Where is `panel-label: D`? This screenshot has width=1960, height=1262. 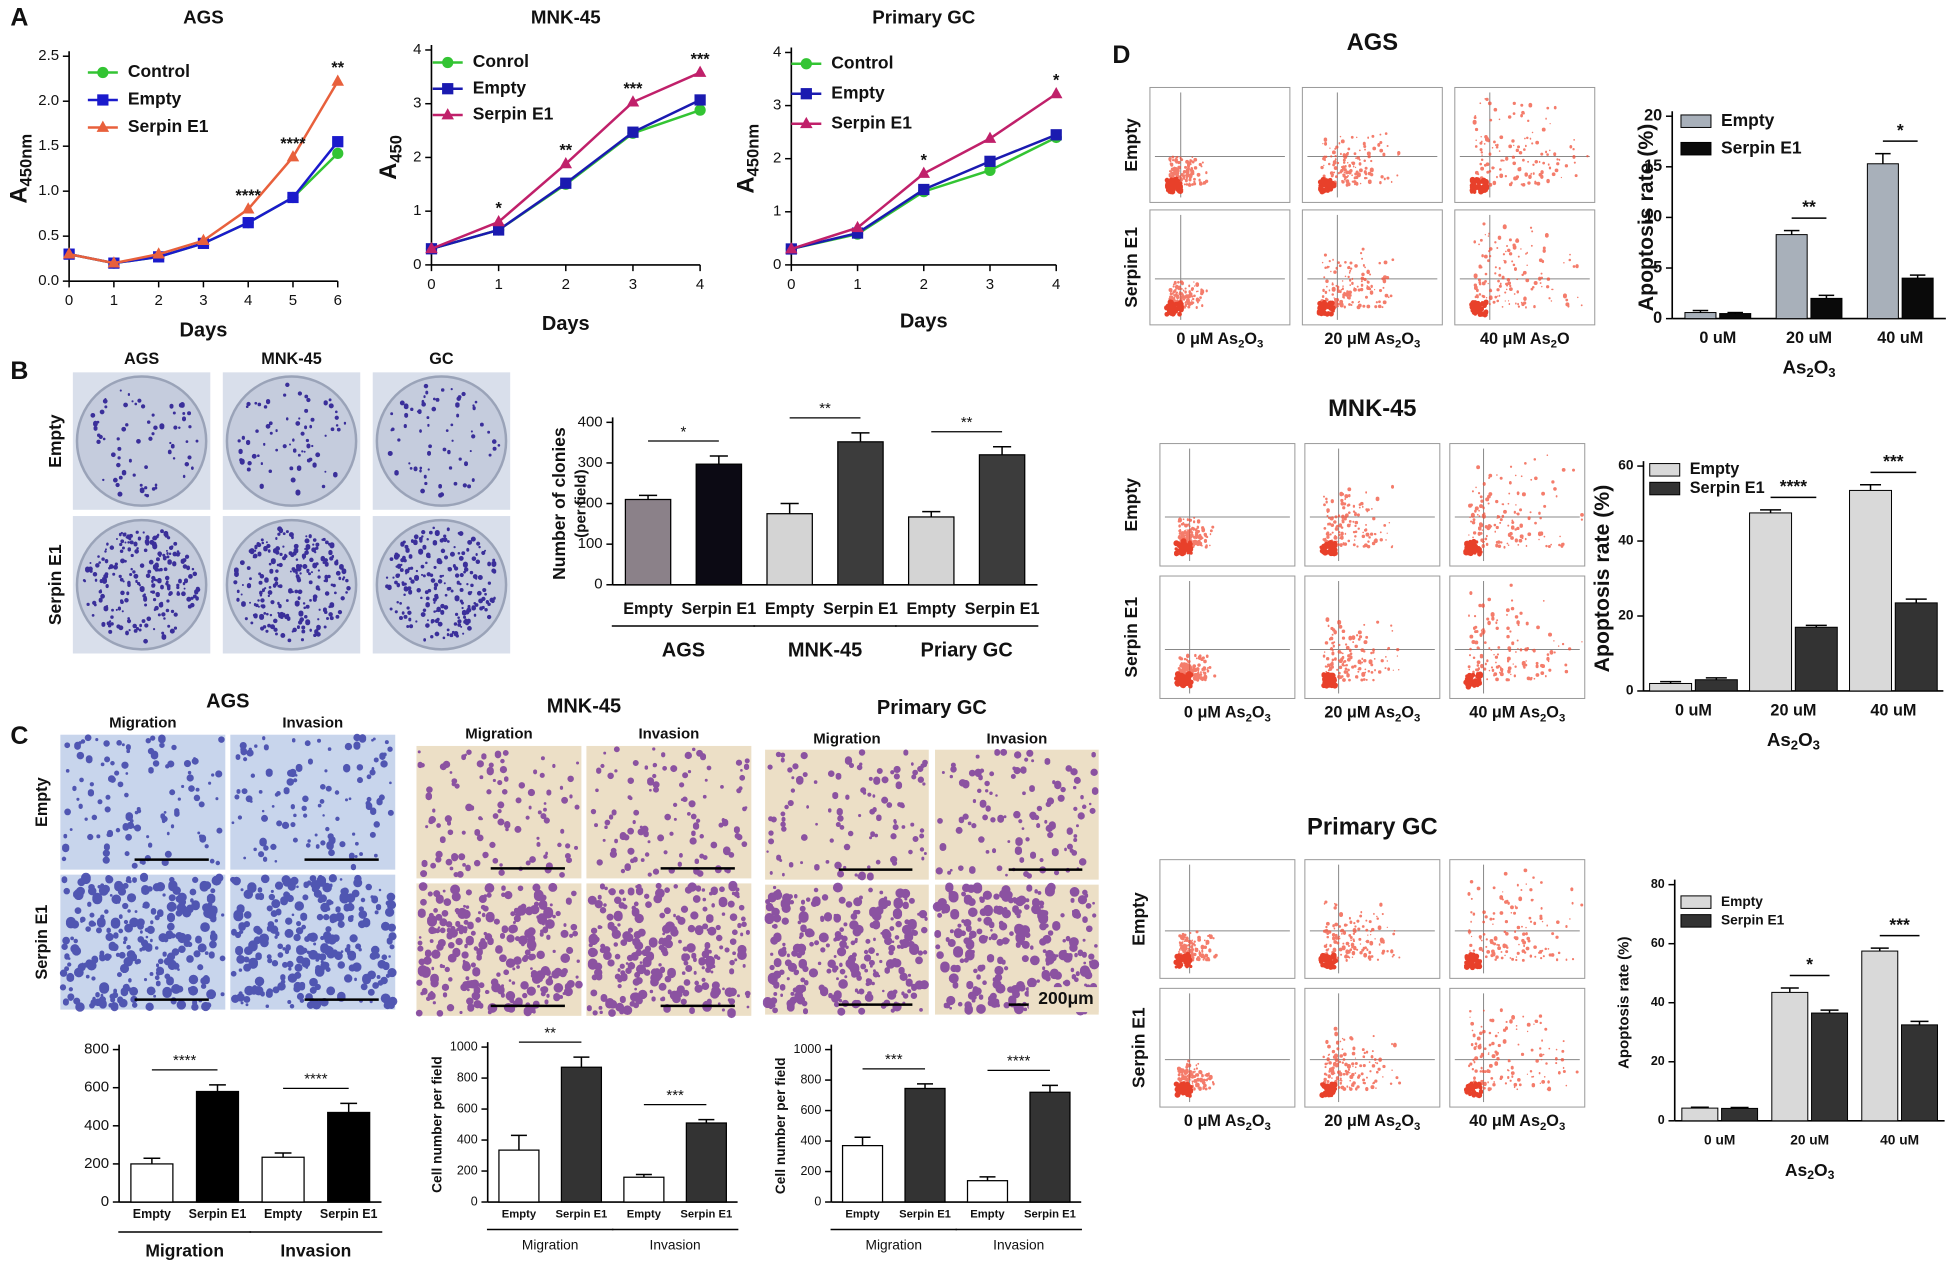 panel-label: D is located at coordinates (1121, 55).